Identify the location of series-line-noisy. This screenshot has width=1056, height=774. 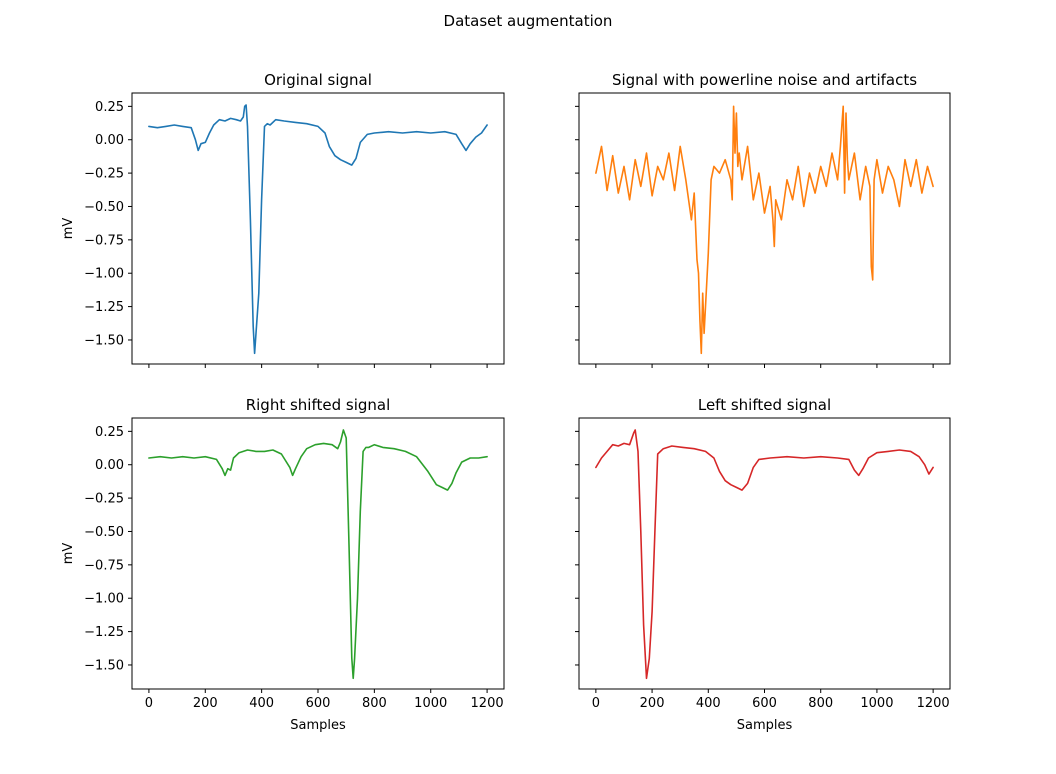
(764, 230).